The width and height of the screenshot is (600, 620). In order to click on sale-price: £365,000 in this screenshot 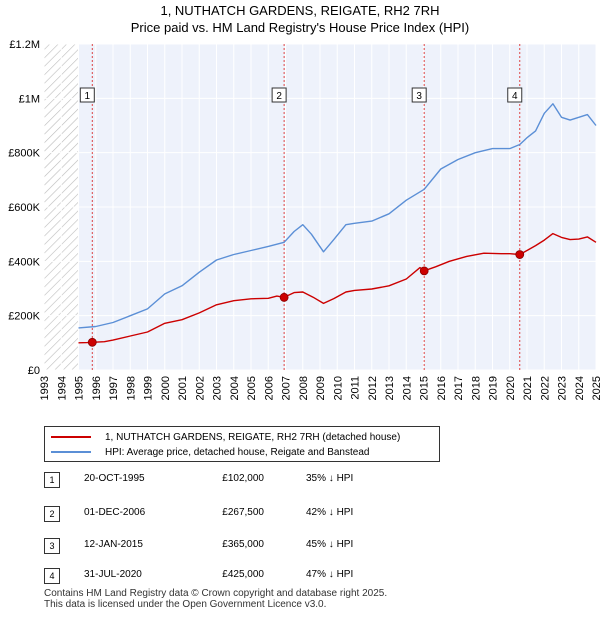, I will do `click(243, 544)`.